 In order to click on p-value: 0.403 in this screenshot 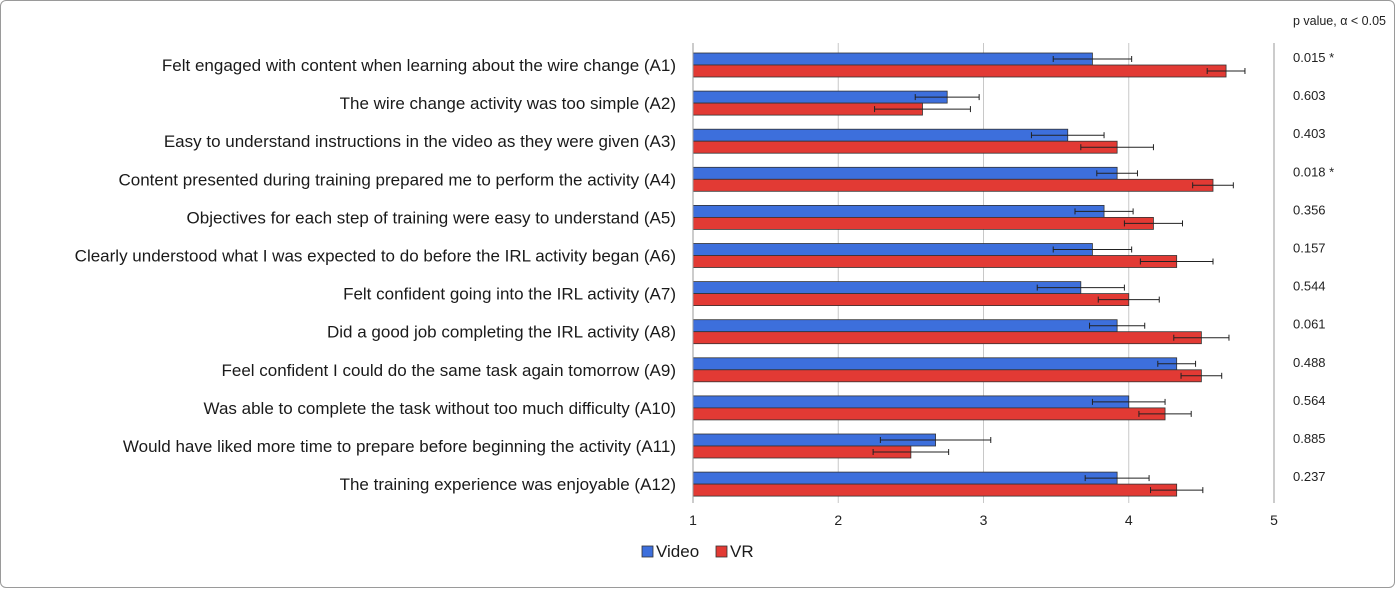, I will do `click(1309, 133)`.